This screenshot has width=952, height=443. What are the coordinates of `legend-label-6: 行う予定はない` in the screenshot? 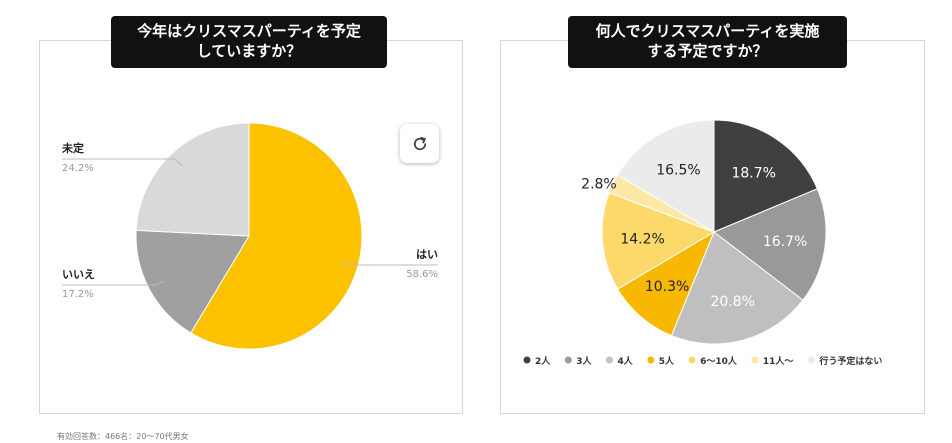 It's located at (850, 361).